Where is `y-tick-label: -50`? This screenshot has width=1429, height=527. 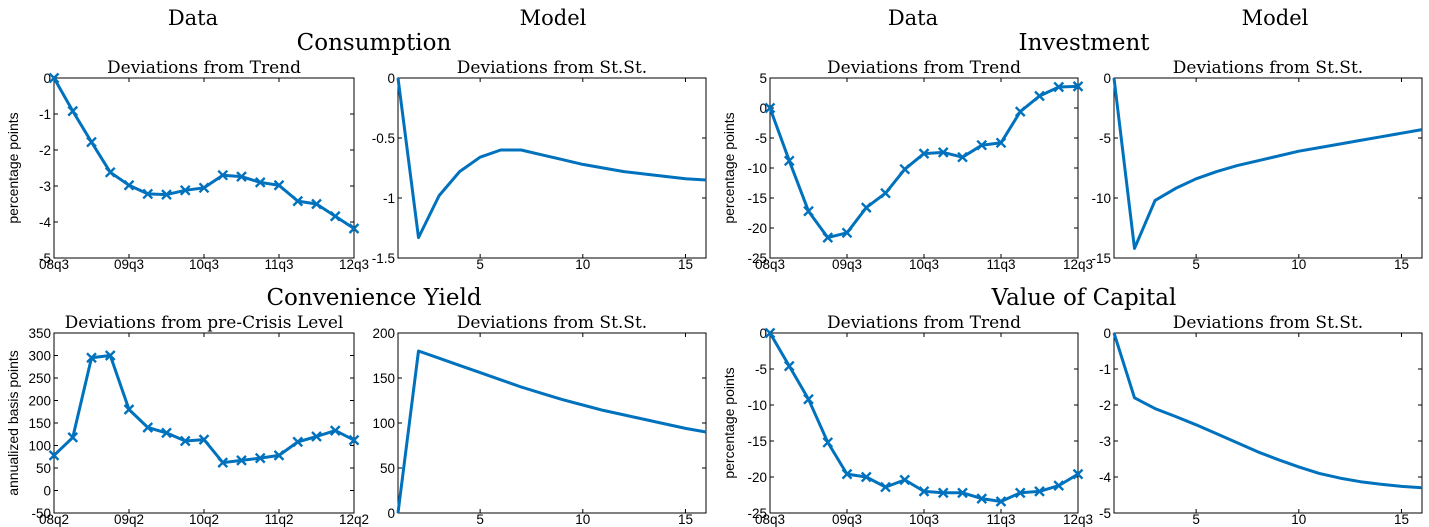 y-tick-label: -50 is located at coordinates (41, 513).